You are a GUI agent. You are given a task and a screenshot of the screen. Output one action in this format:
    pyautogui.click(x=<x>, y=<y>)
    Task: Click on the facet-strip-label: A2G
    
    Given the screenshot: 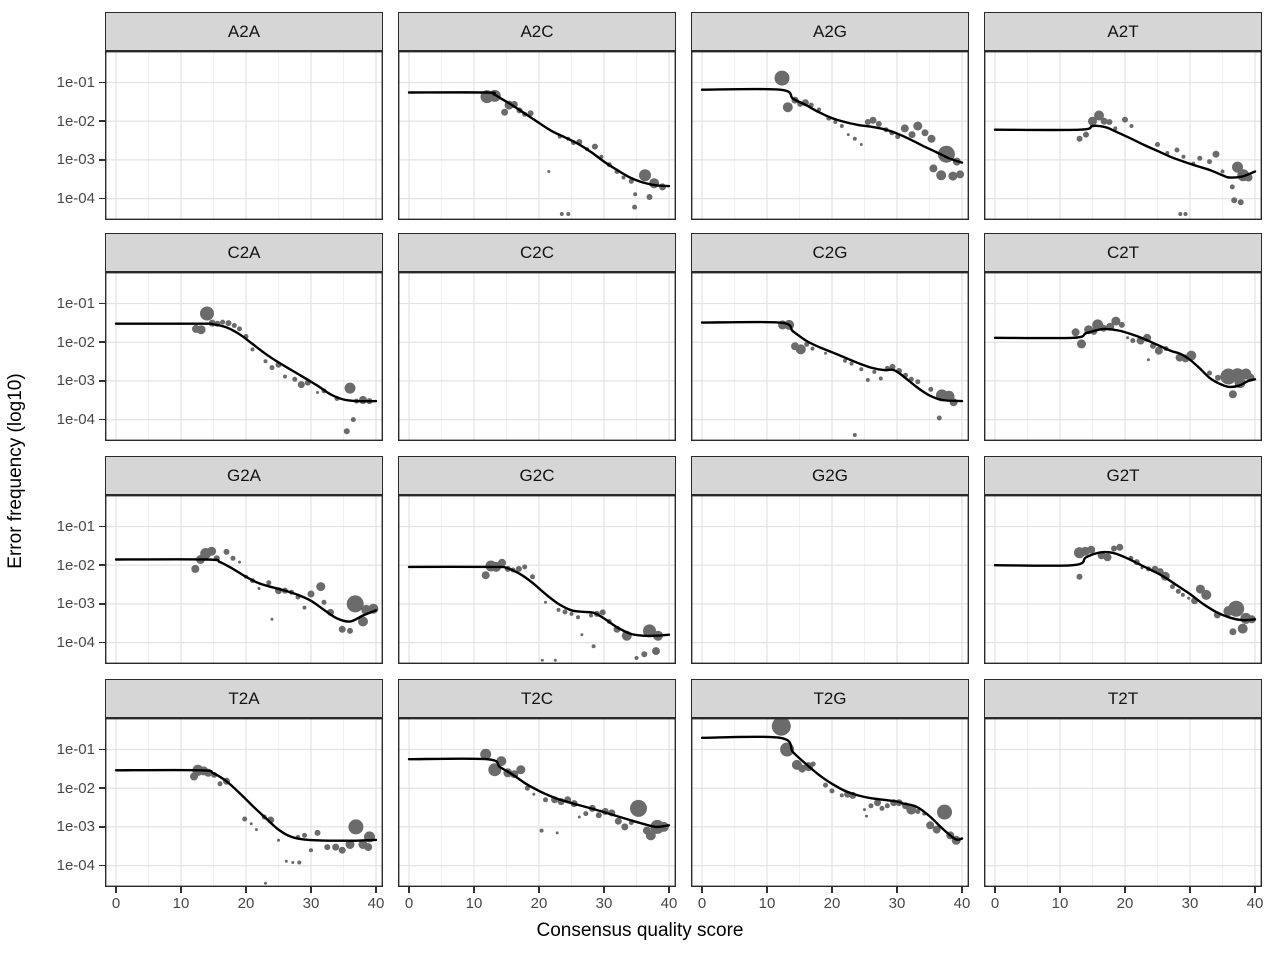 What is the action you would take?
    pyautogui.click(x=830, y=31)
    